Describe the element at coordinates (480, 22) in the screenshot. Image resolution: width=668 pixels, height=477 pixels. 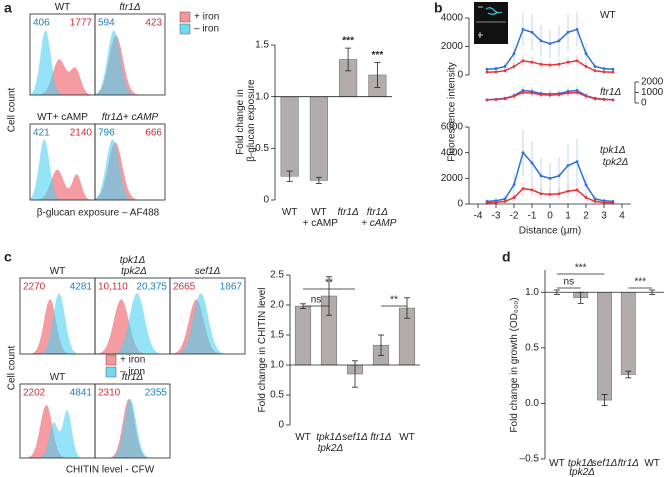
I see `inset-scale` at that location.